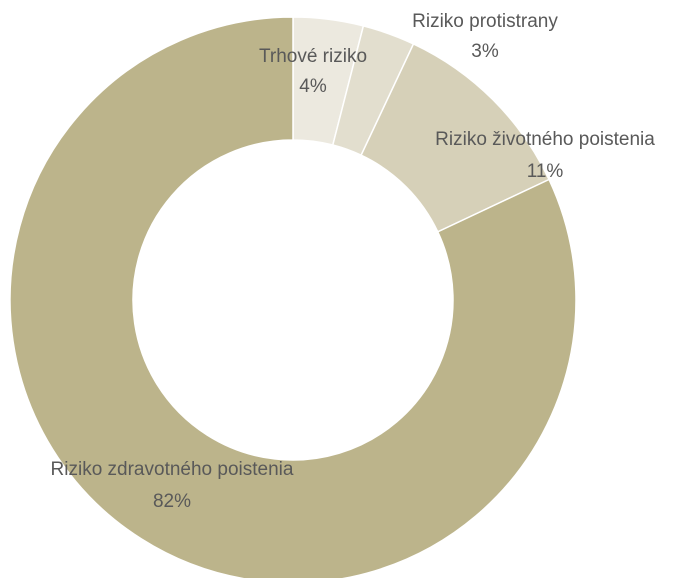 The height and width of the screenshot is (578, 685). I want to click on slice-label: Riziko zdravotného poistenia, so click(172, 469).